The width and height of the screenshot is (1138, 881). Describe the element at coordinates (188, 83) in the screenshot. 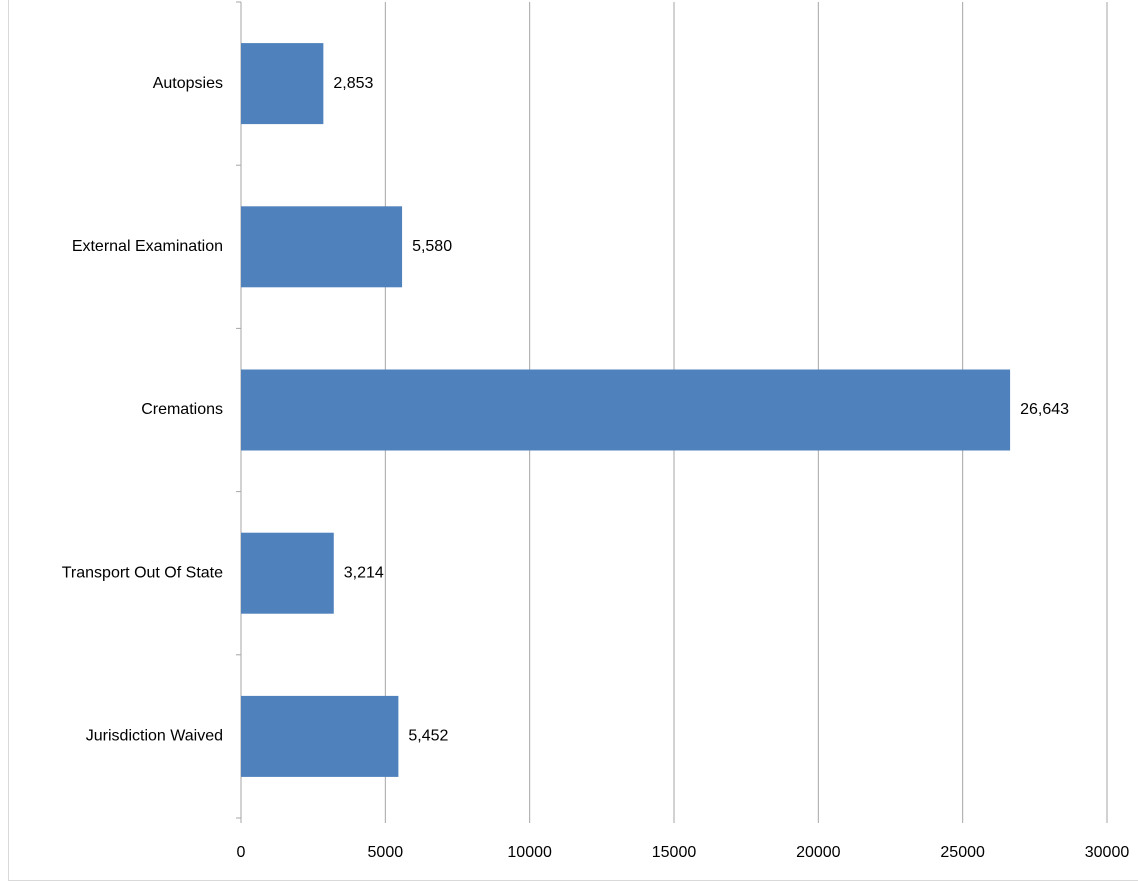

I see `category-label: Autopsies` at that location.